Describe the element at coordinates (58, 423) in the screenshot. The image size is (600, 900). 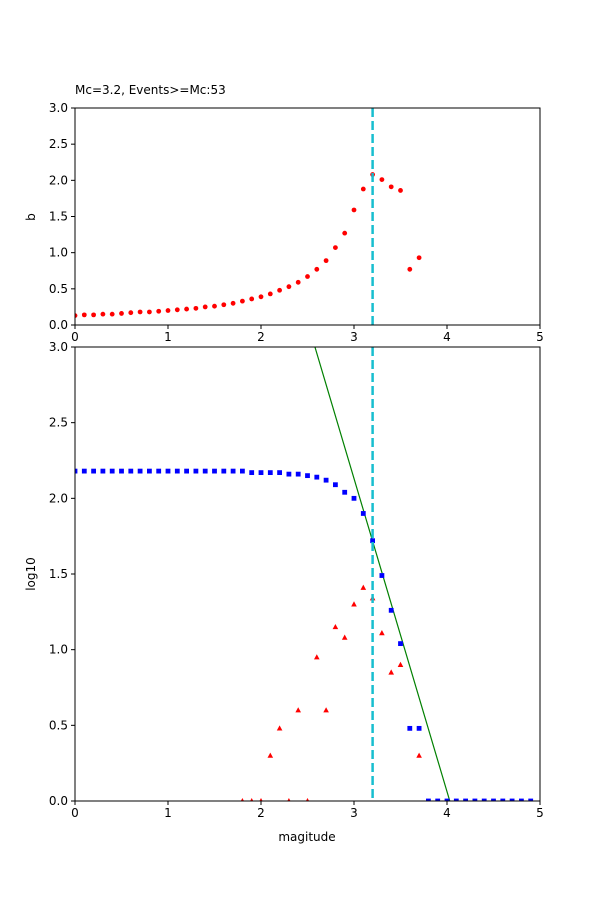
I see `bottom-y-tick-label: 2.5` at that location.